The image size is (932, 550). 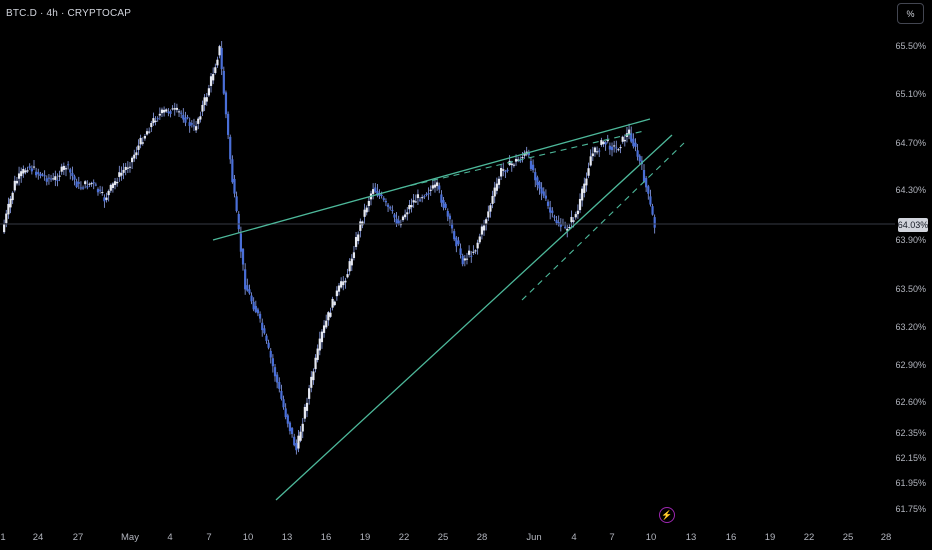 What do you see at coordinates (910, 46) in the screenshot?
I see `y-tick-label: 65.50%` at bounding box center [910, 46].